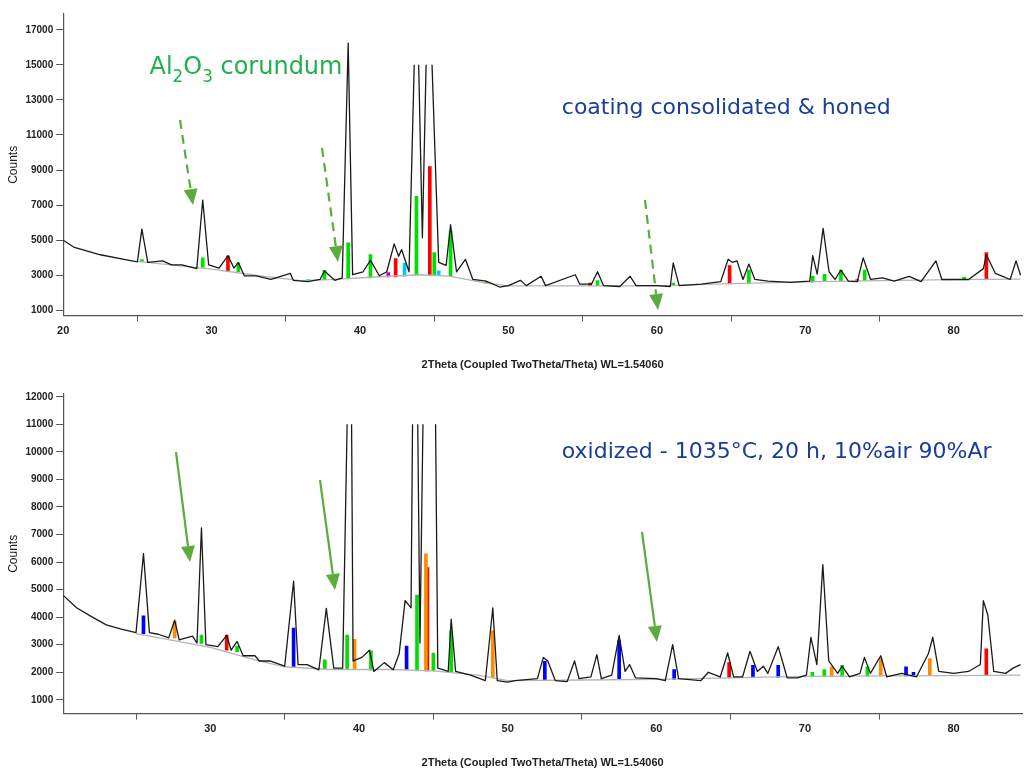 The width and height of the screenshot is (1026, 778). What do you see at coordinates (63, 330) in the screenshot?
I see `x-tick-label: 20` at bounding box center [63, 330].